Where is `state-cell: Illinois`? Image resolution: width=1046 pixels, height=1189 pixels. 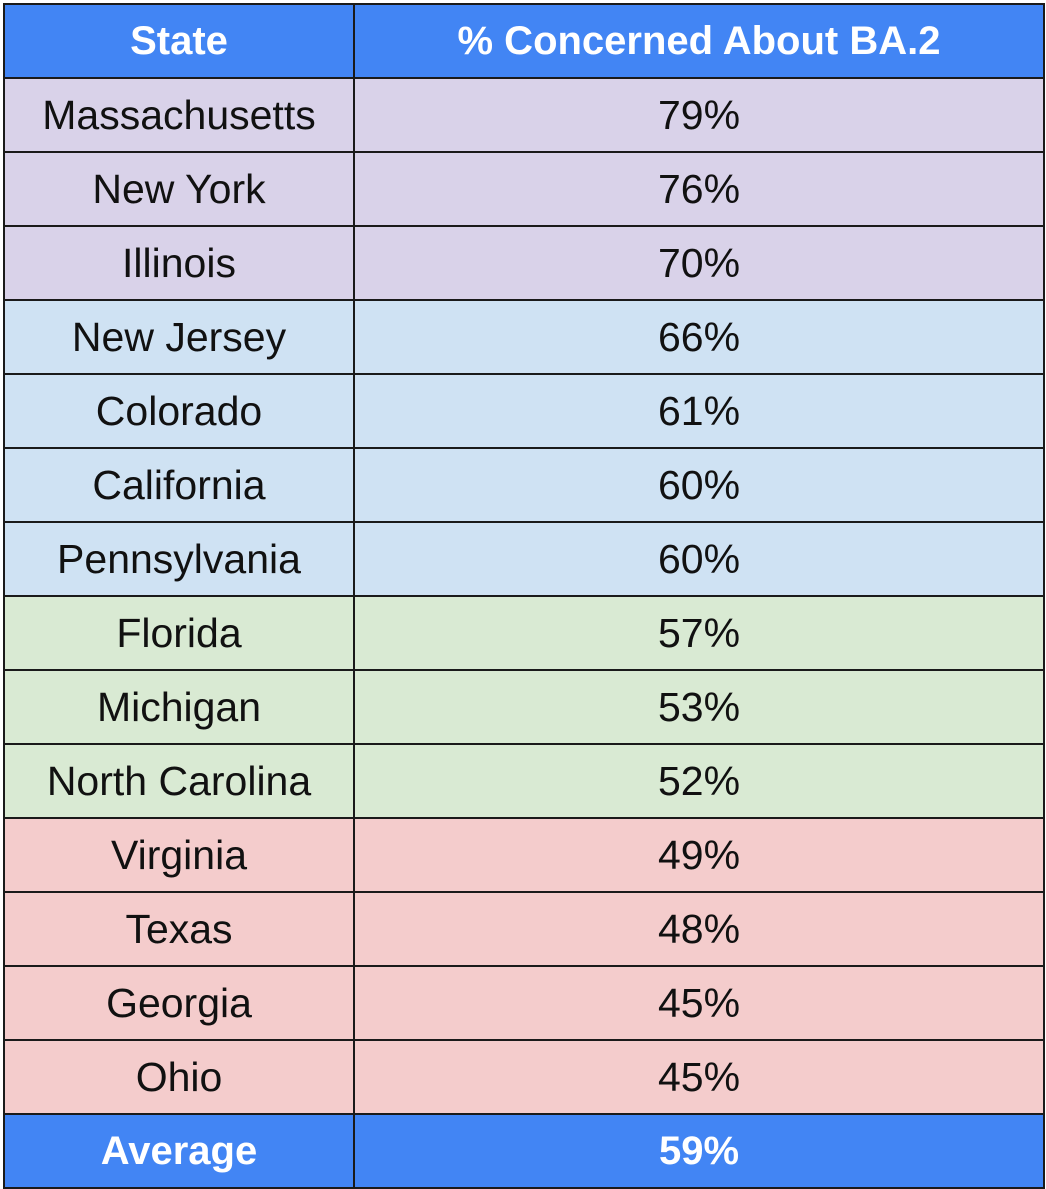
state-cell: Illinois is located at coordinates (179, 263).